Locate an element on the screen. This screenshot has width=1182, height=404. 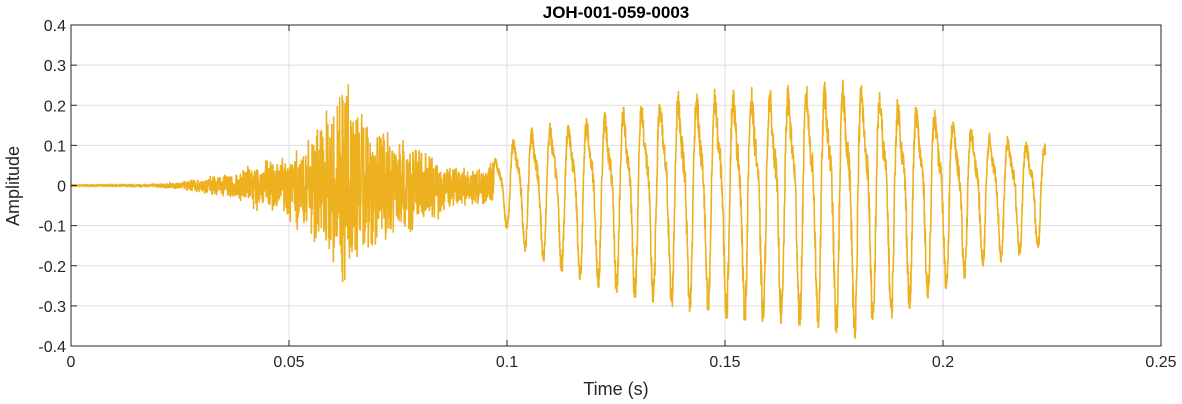
x-tick-label: 0.2 is located at coordinates (943, 362).